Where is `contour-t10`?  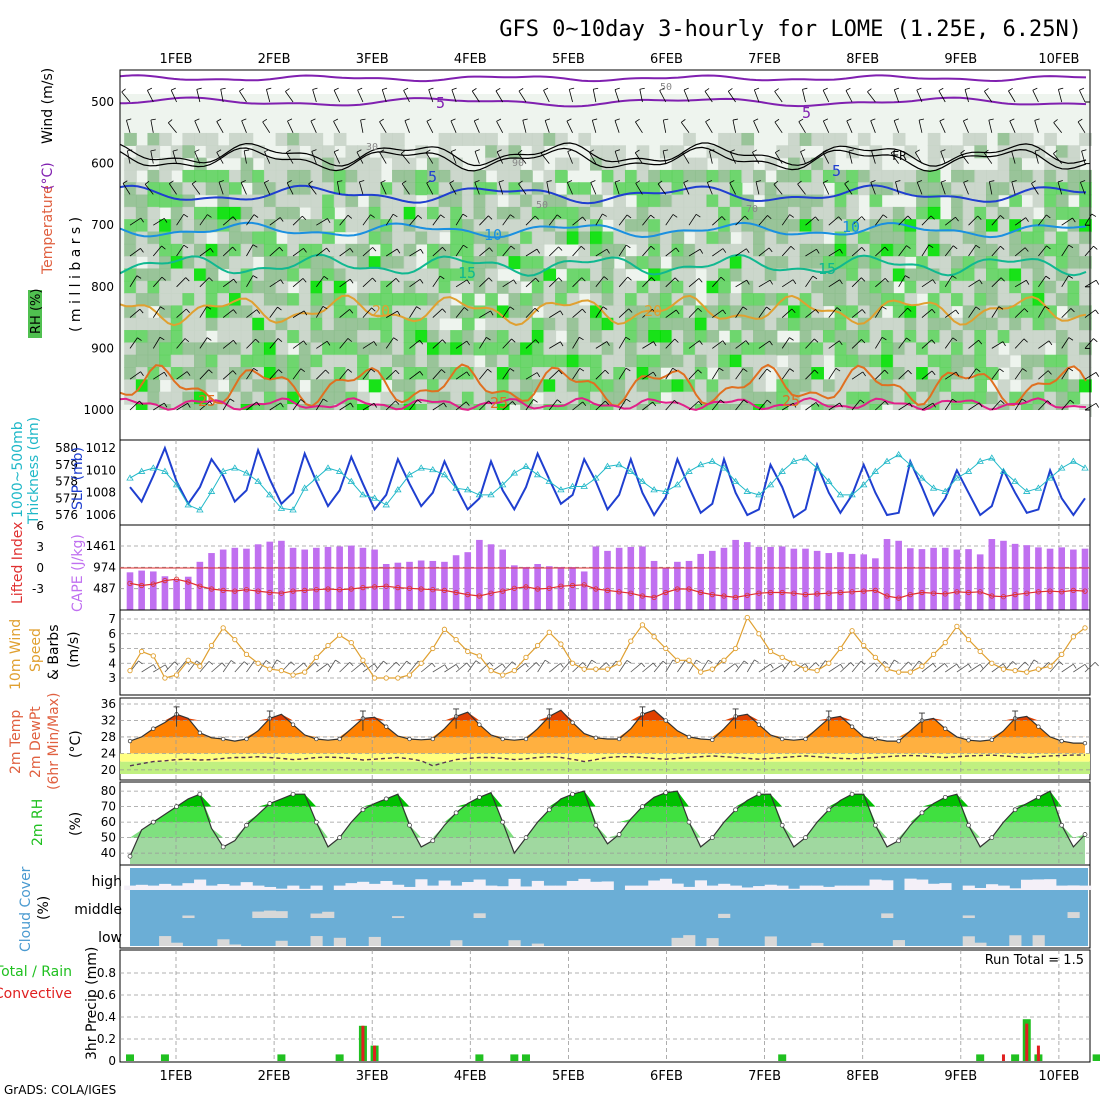
contour-t10 is located at coordinates (603, 230).